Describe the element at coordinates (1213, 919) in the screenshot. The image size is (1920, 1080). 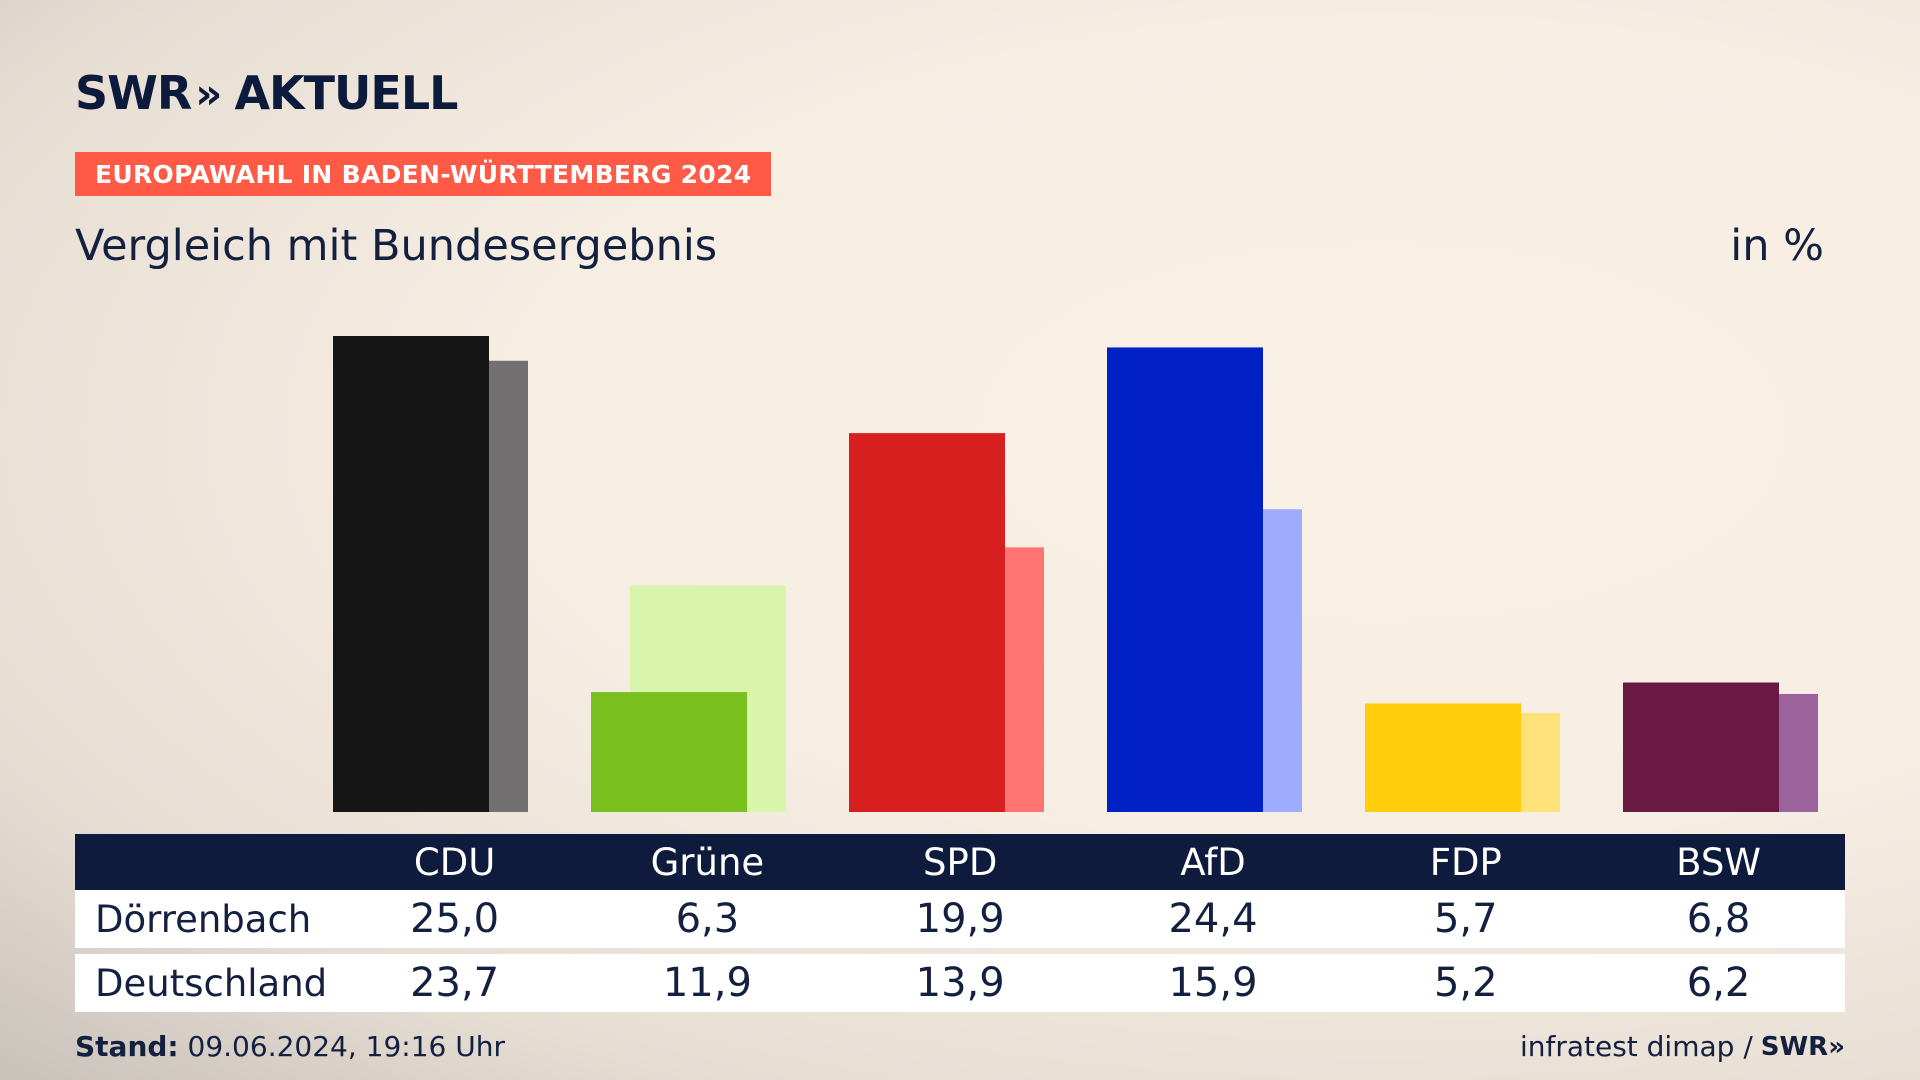
I see `table-cell: 24,4` at that location.